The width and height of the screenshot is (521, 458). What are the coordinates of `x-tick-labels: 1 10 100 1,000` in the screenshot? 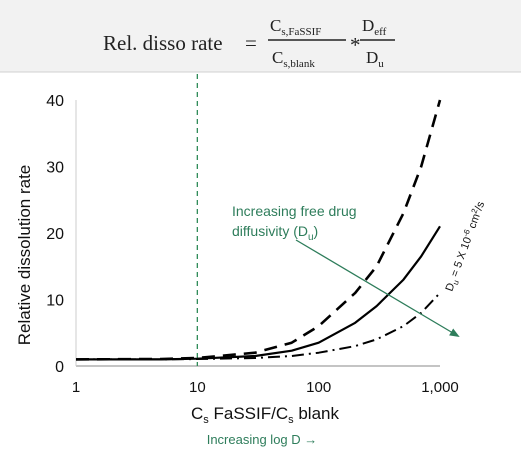 It's located at (265, 387).